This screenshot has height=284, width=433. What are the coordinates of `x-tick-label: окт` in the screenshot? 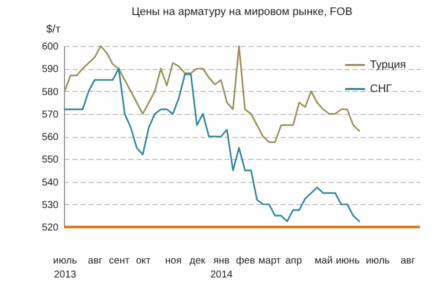 It's located at (144, 261).